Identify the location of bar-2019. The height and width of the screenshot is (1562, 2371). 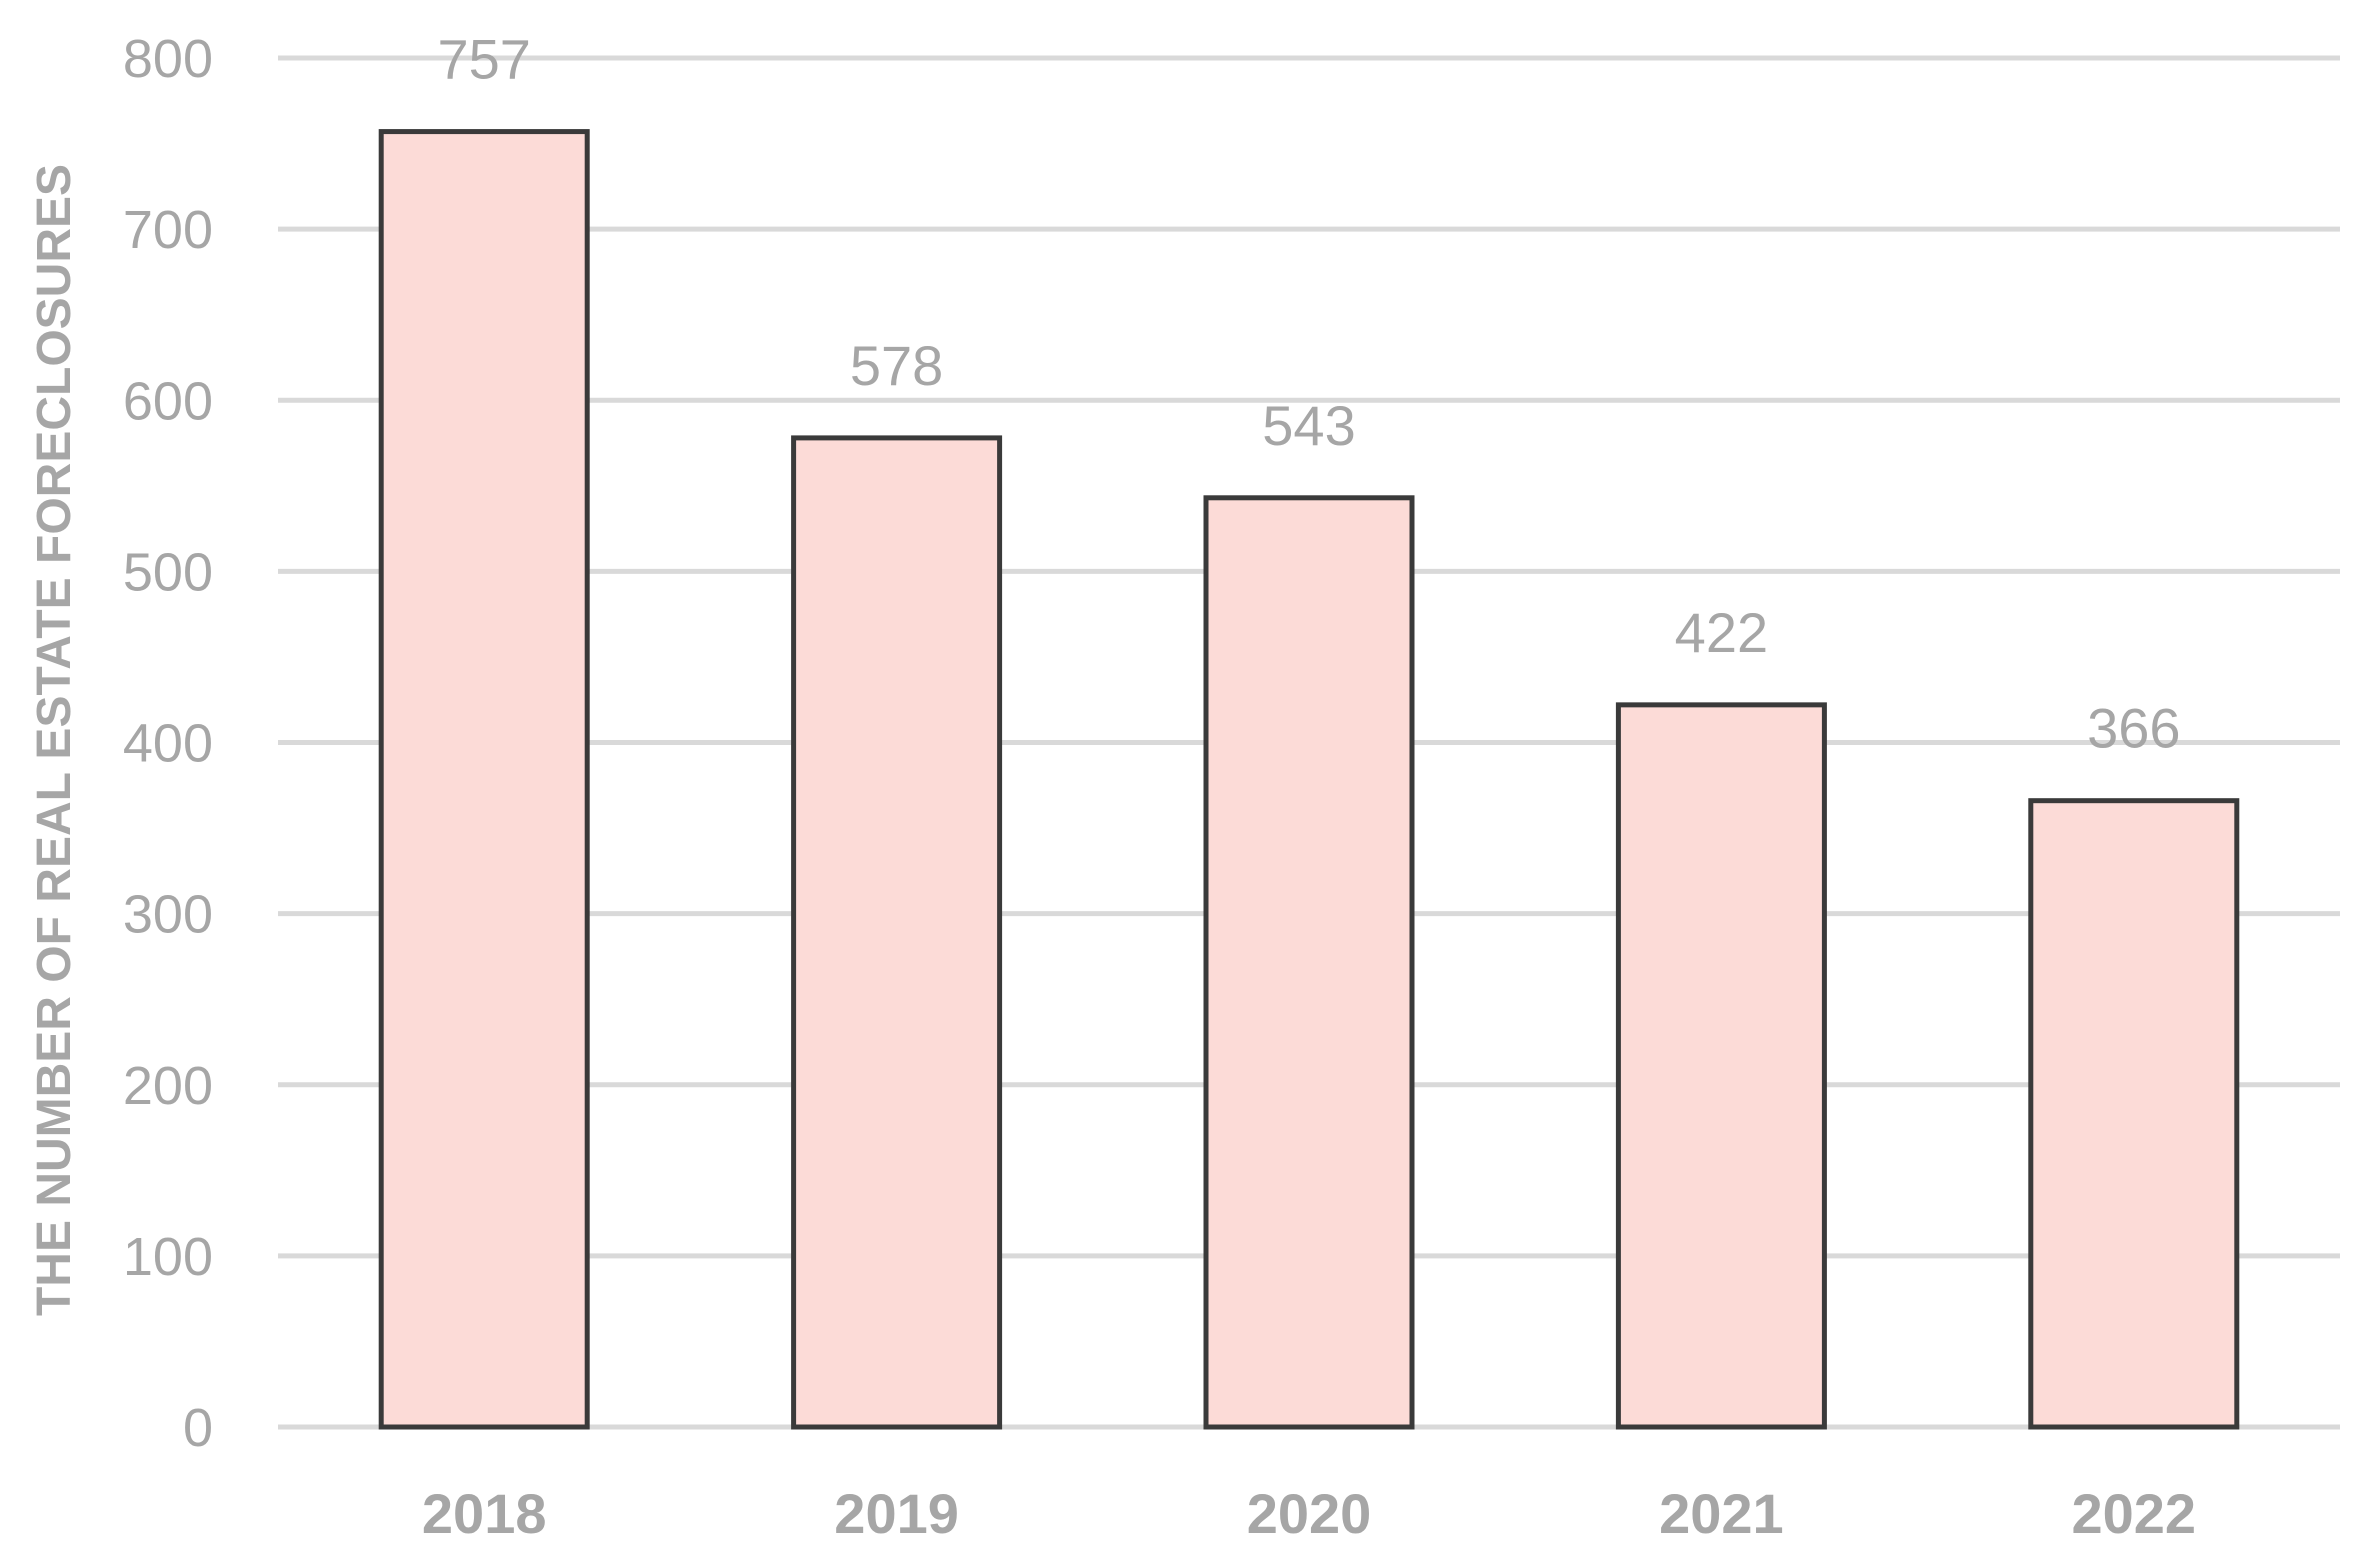
(897, 932).